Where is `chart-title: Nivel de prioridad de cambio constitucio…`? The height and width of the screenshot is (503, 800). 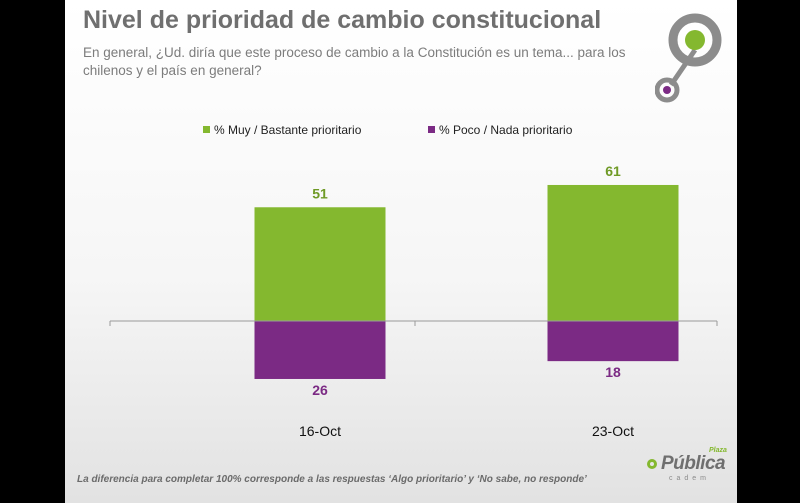
chart-title: Nivel de prioridad de cambio constitucio… is located at coordinates (342, 20).